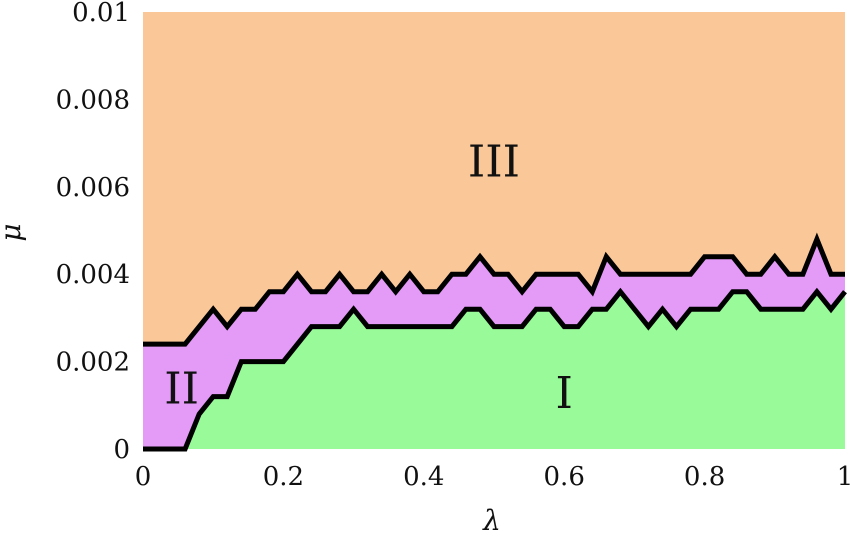  What do you see at coordinates (93, 275) in the screenshot?
I see `y-tick-label: 0.004` at bounding box center [93, 275].